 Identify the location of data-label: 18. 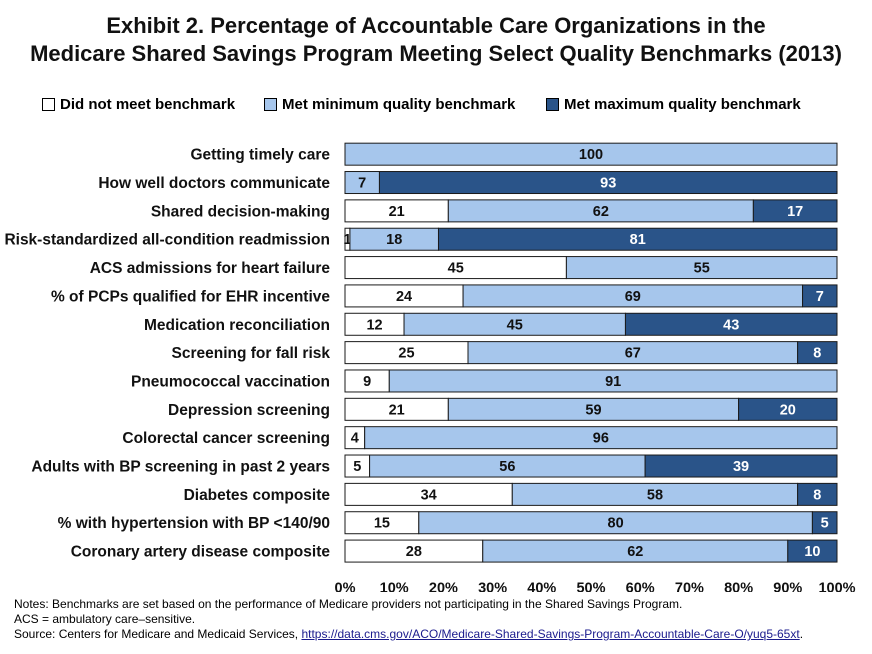
(394, 240).